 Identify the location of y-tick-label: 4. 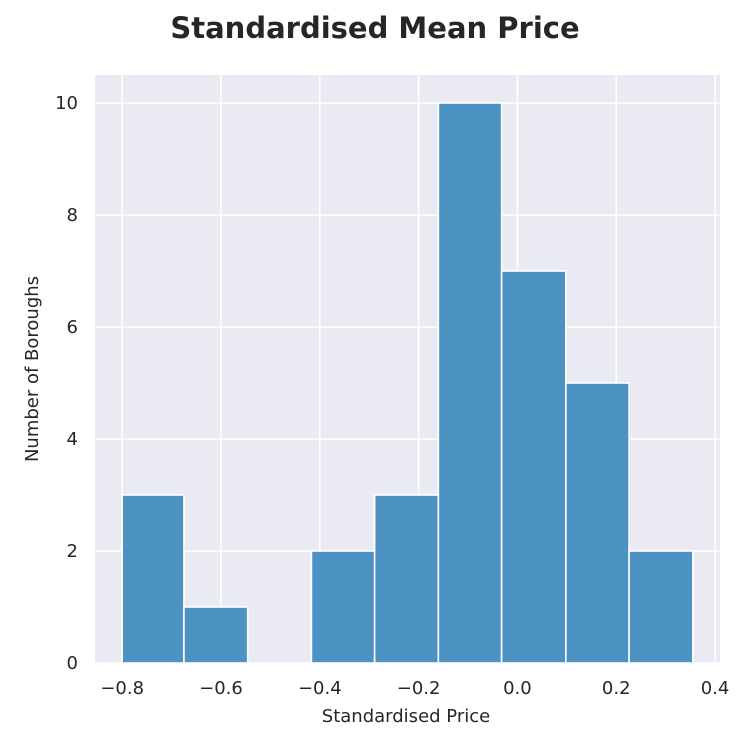
(72, 439).